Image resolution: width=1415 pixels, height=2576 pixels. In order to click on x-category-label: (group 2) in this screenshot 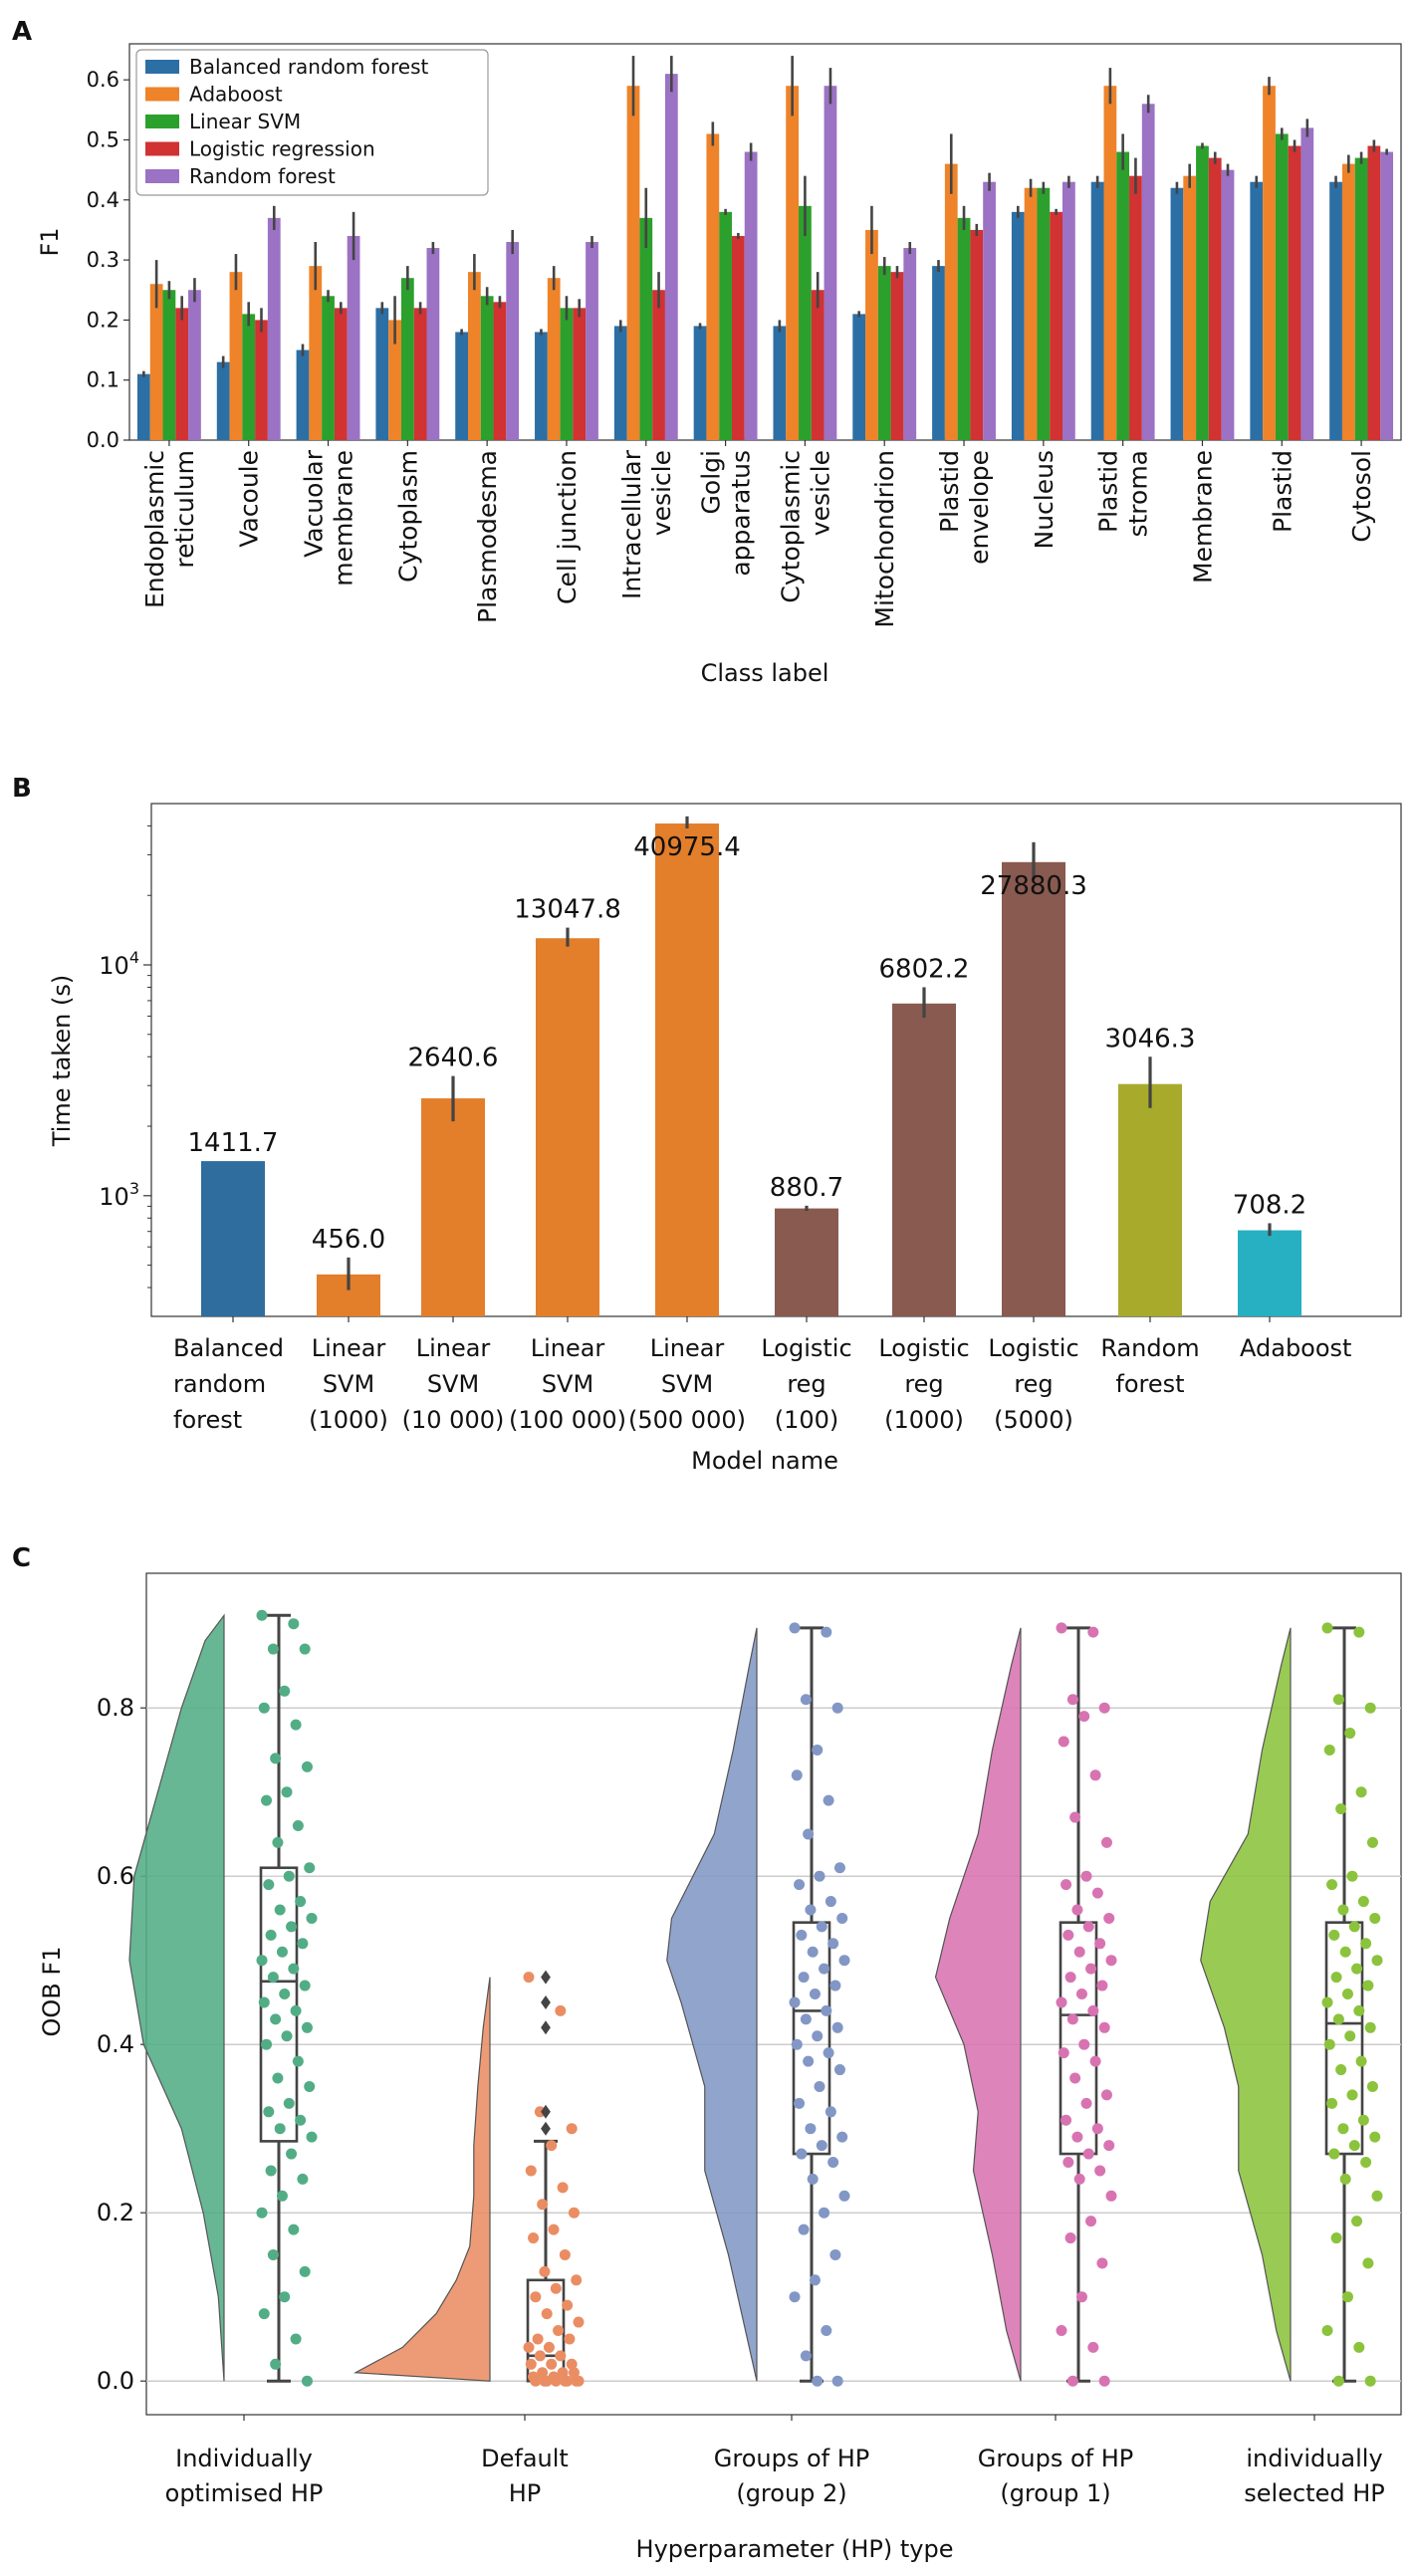, I will do `click(791, 2493)`.